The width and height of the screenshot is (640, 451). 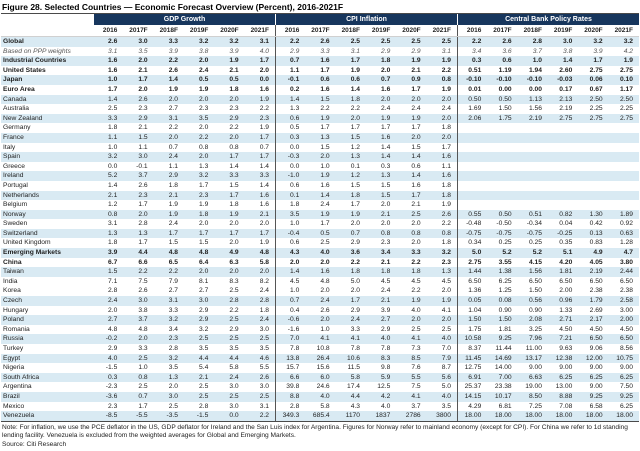 I want to click on country-name: United Kingdom, so click(x=27, y=243).